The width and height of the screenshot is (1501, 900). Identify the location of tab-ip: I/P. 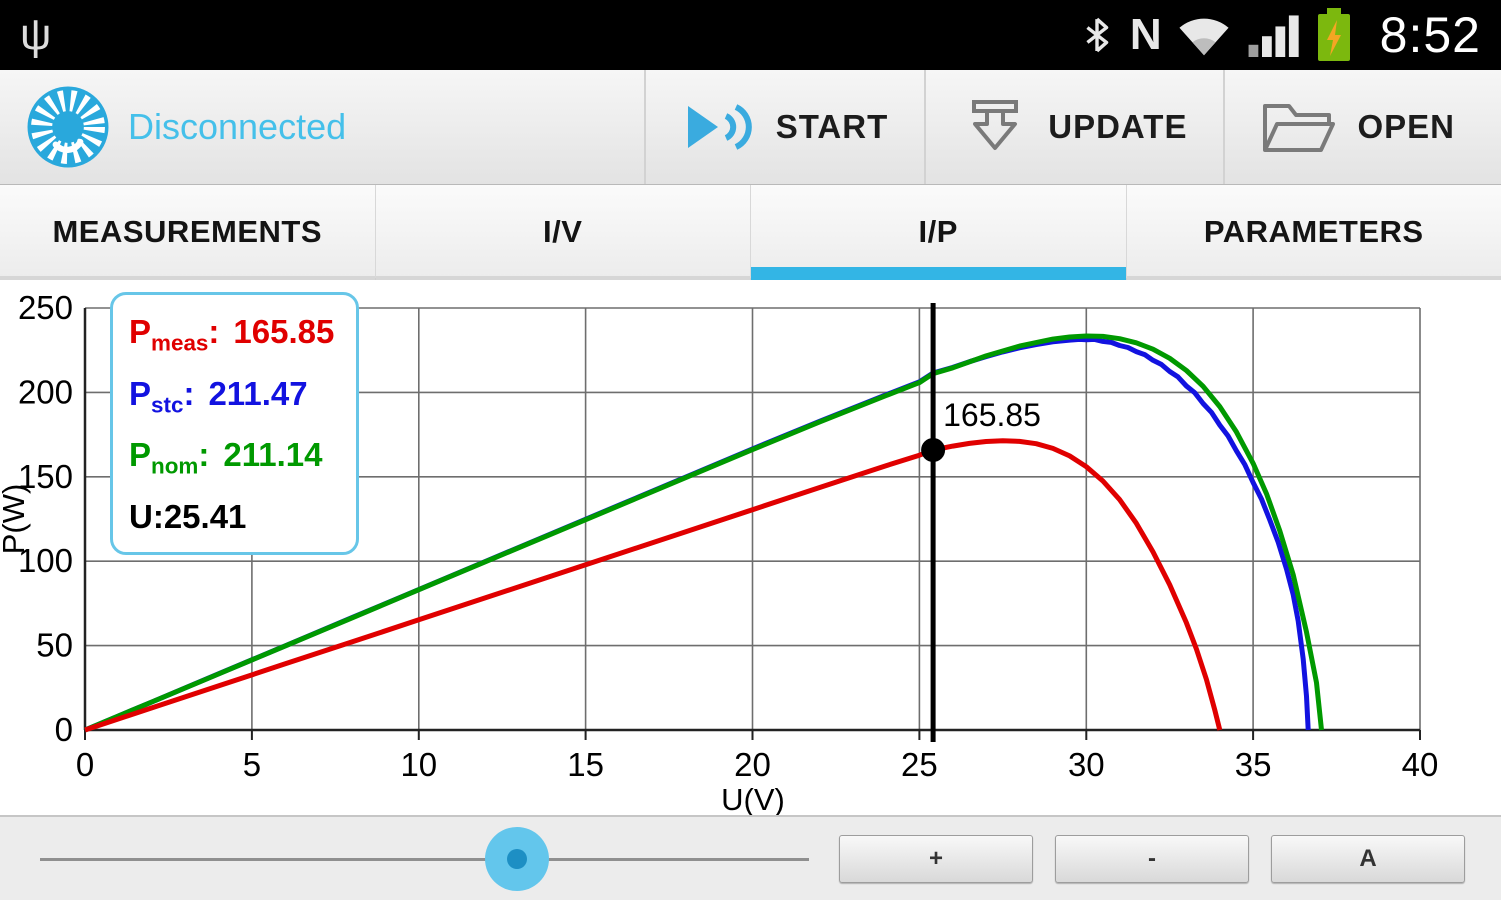
(938, 232).